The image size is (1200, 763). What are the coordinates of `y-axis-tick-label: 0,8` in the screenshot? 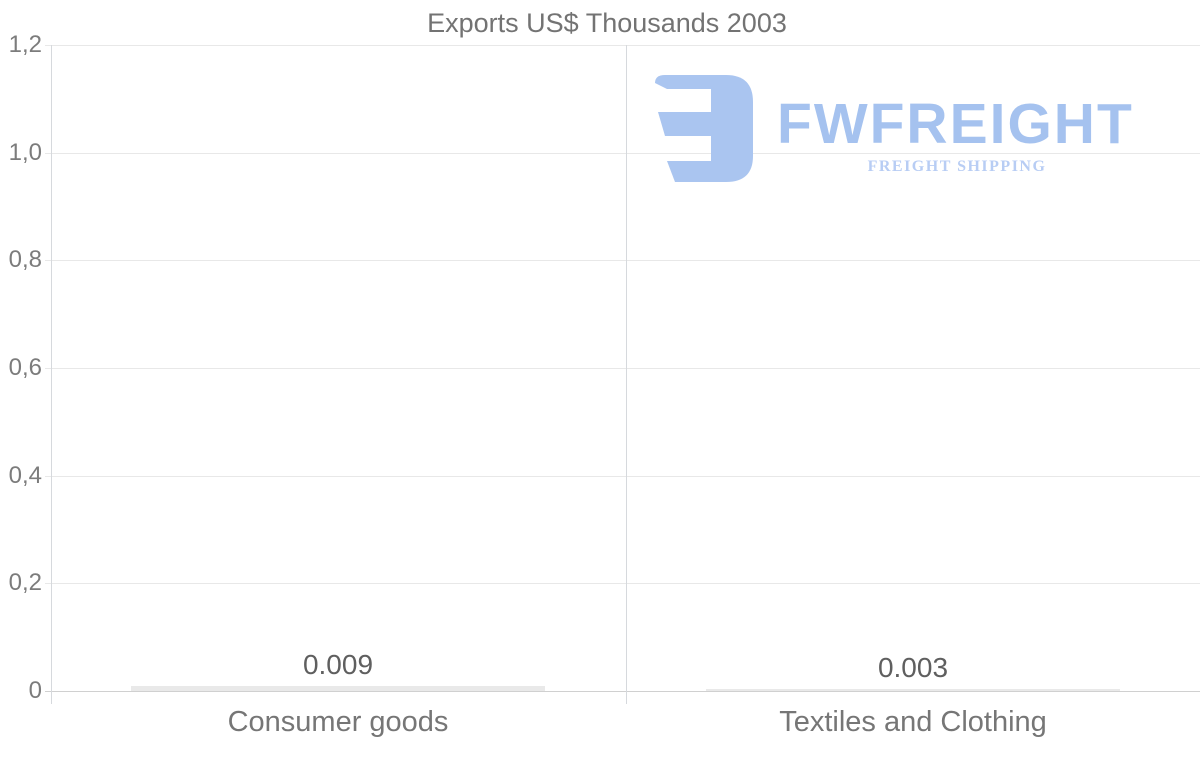 It's located at (25, 259).